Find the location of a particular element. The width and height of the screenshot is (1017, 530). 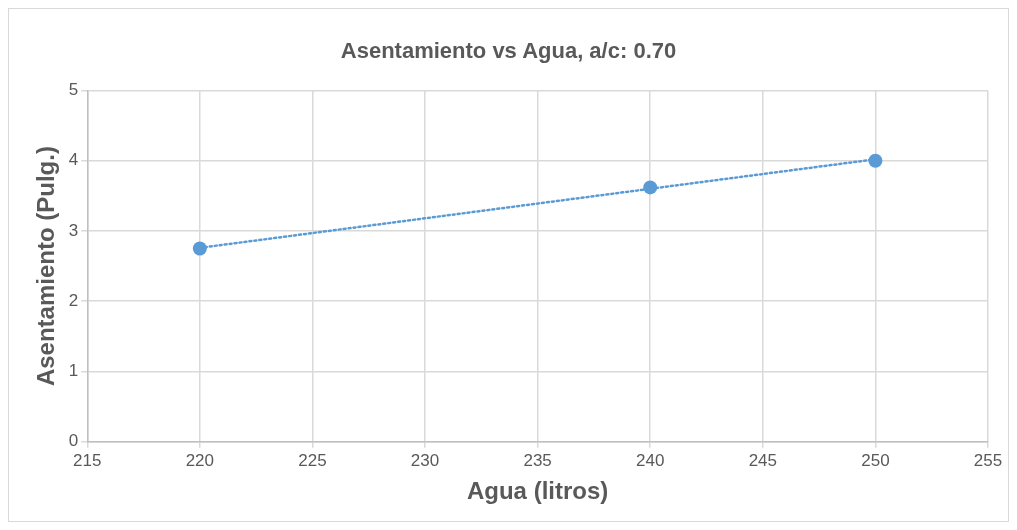

x-tick-label: 230 is located at coordinates (425, 460).